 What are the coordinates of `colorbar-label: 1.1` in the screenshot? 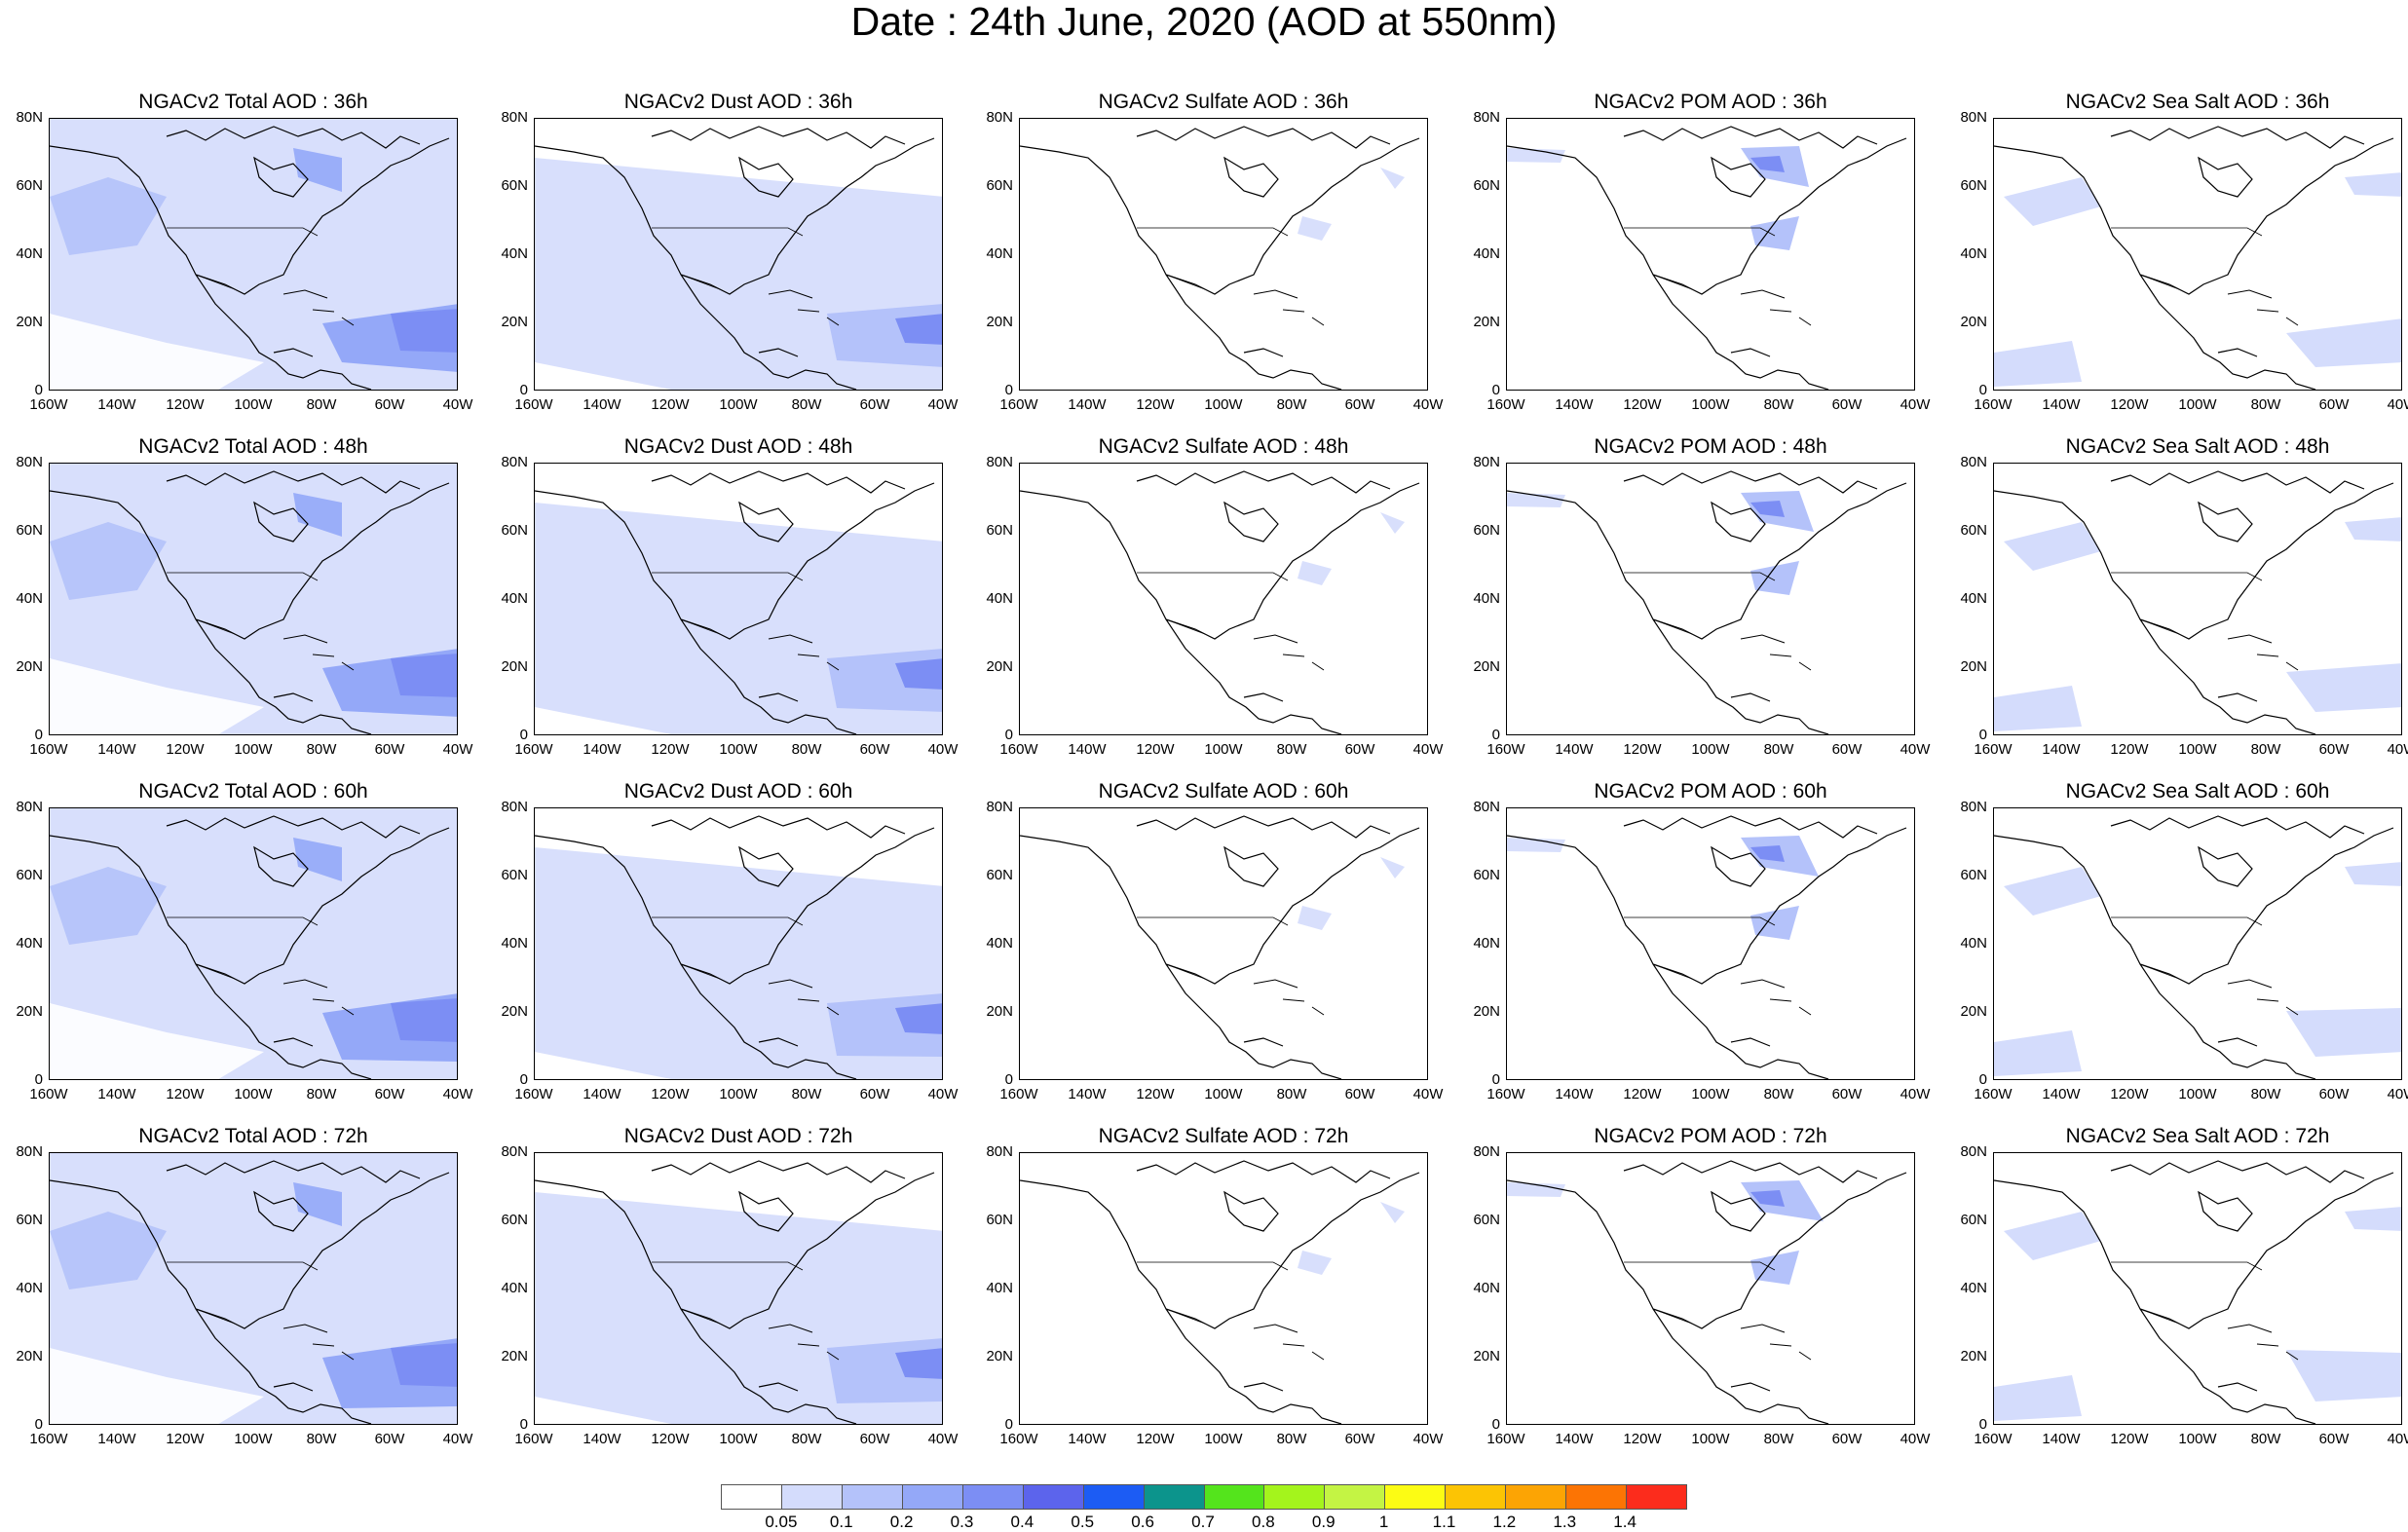 It's located at (1444, 1522).